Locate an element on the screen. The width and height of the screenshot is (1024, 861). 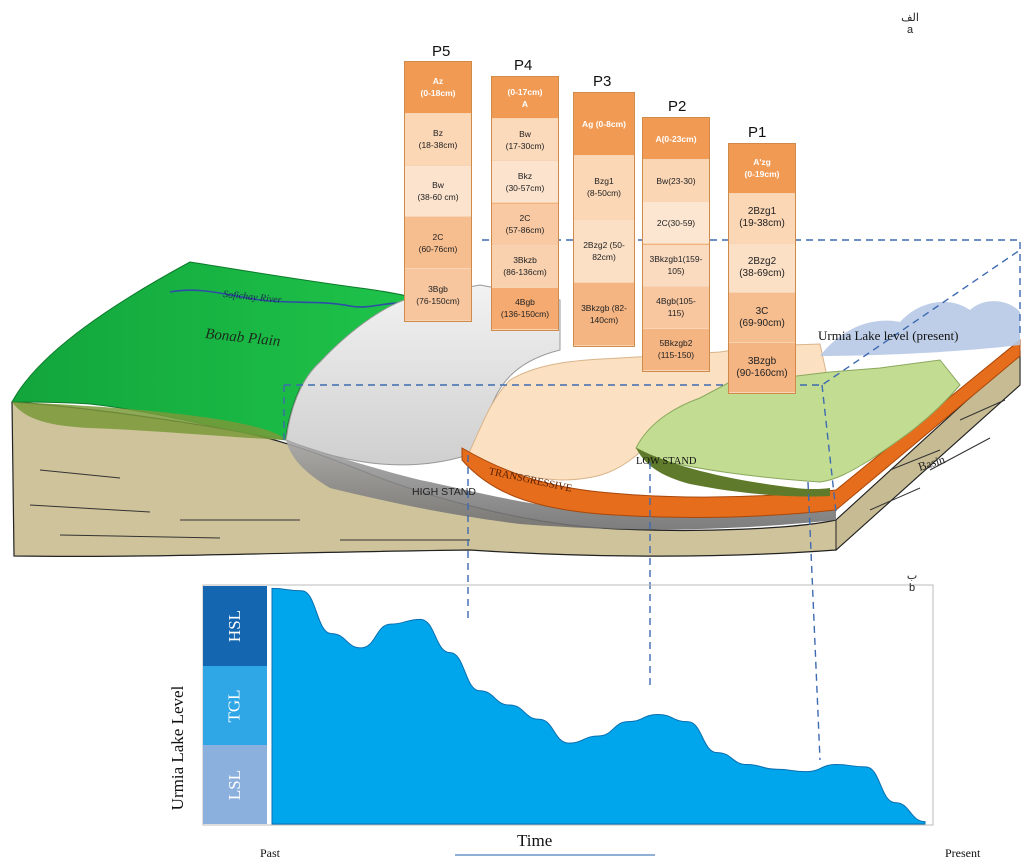
horizon-cell: Az (0-18cm) is located at coordinates (438, 88).